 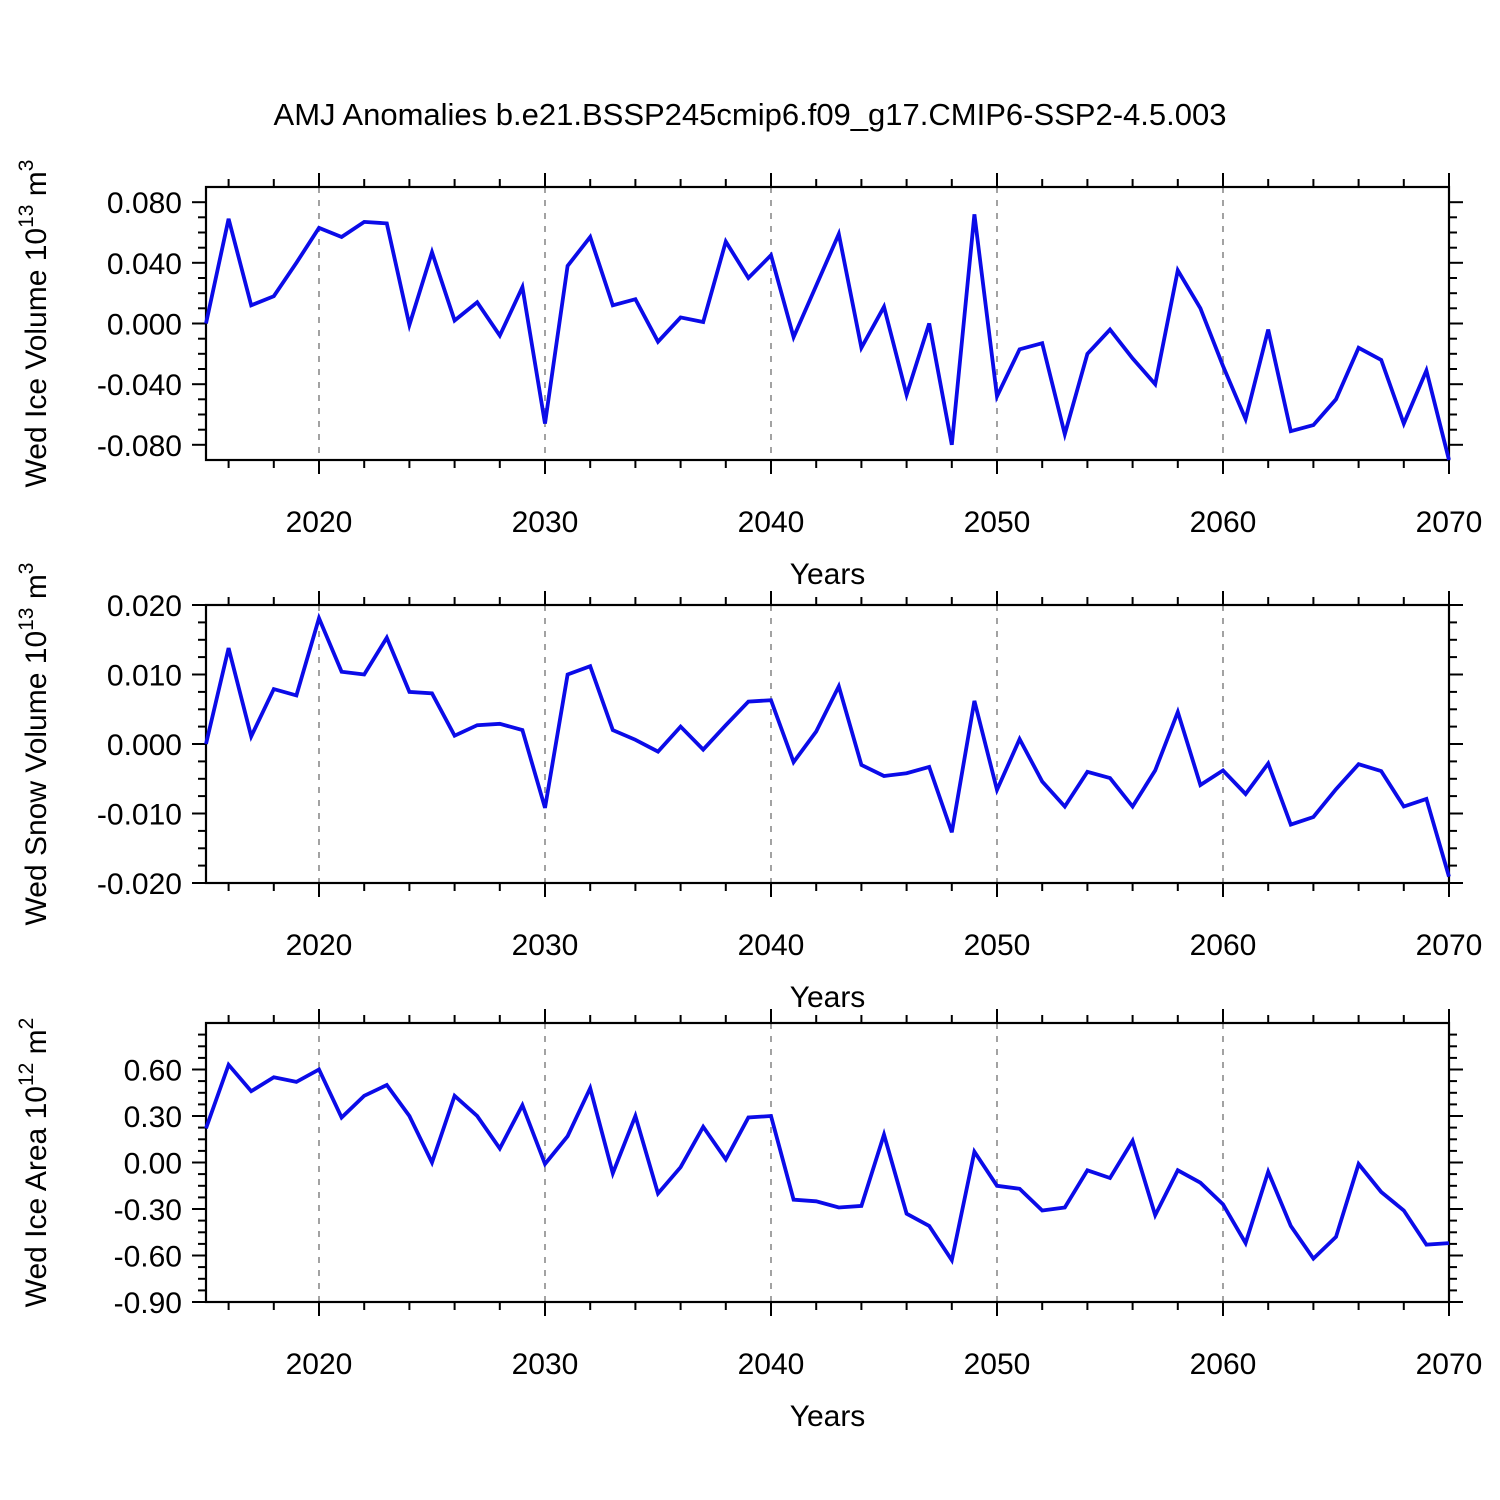 What do you see at coordinates (139, 446) in the screenshot?
I see `y-tick-label: -0.080` at bounding box center [139, 446].